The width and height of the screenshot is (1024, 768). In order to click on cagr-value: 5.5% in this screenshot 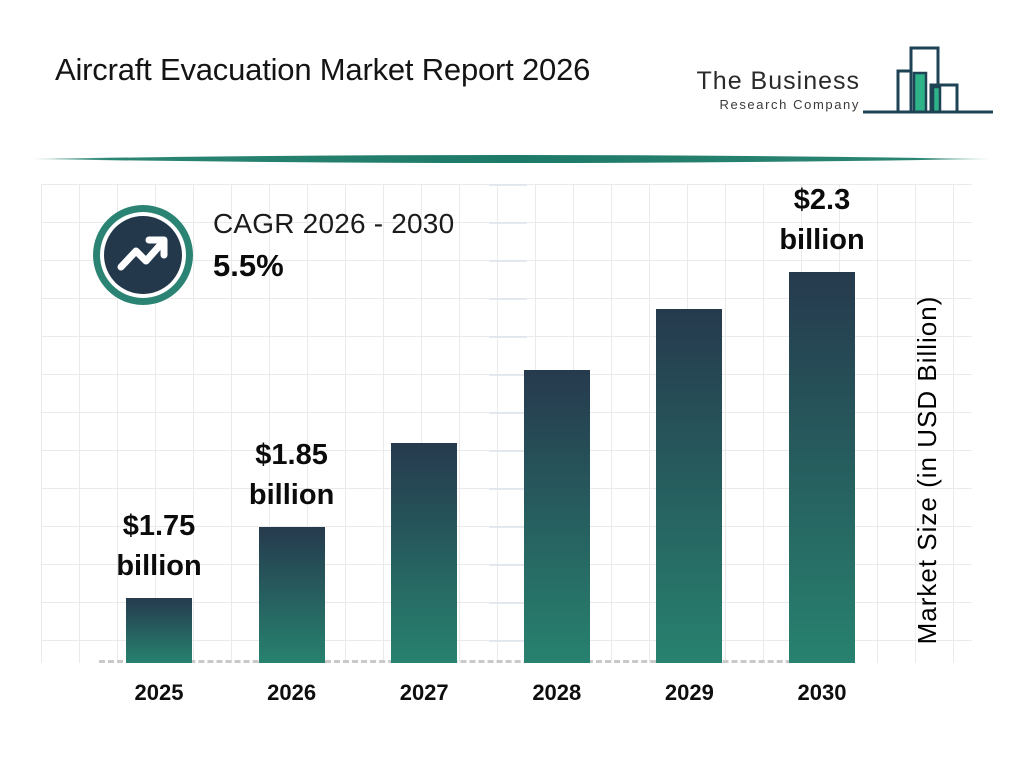, I will do `click(248, 265)`.